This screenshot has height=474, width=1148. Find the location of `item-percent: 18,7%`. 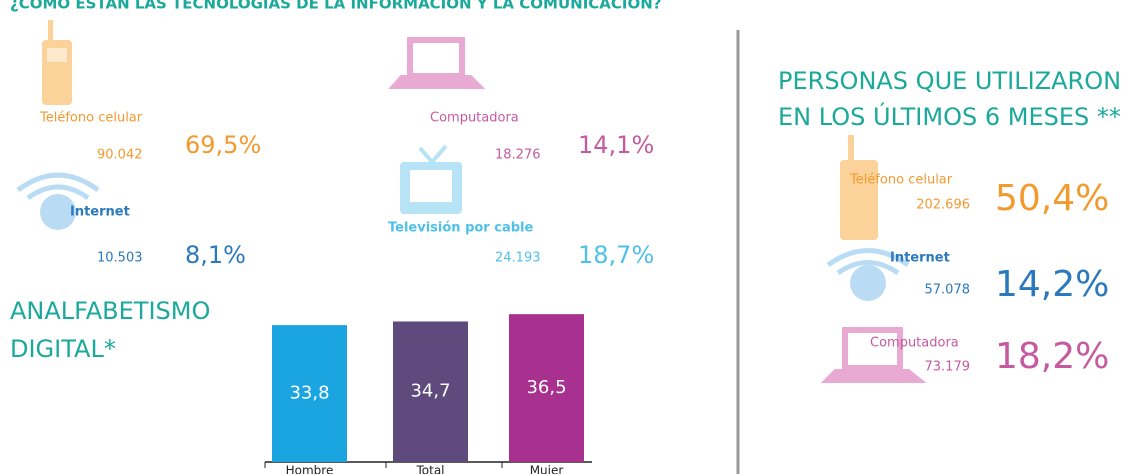

item-percent: 18,7% is located at coordinates (616, 255).